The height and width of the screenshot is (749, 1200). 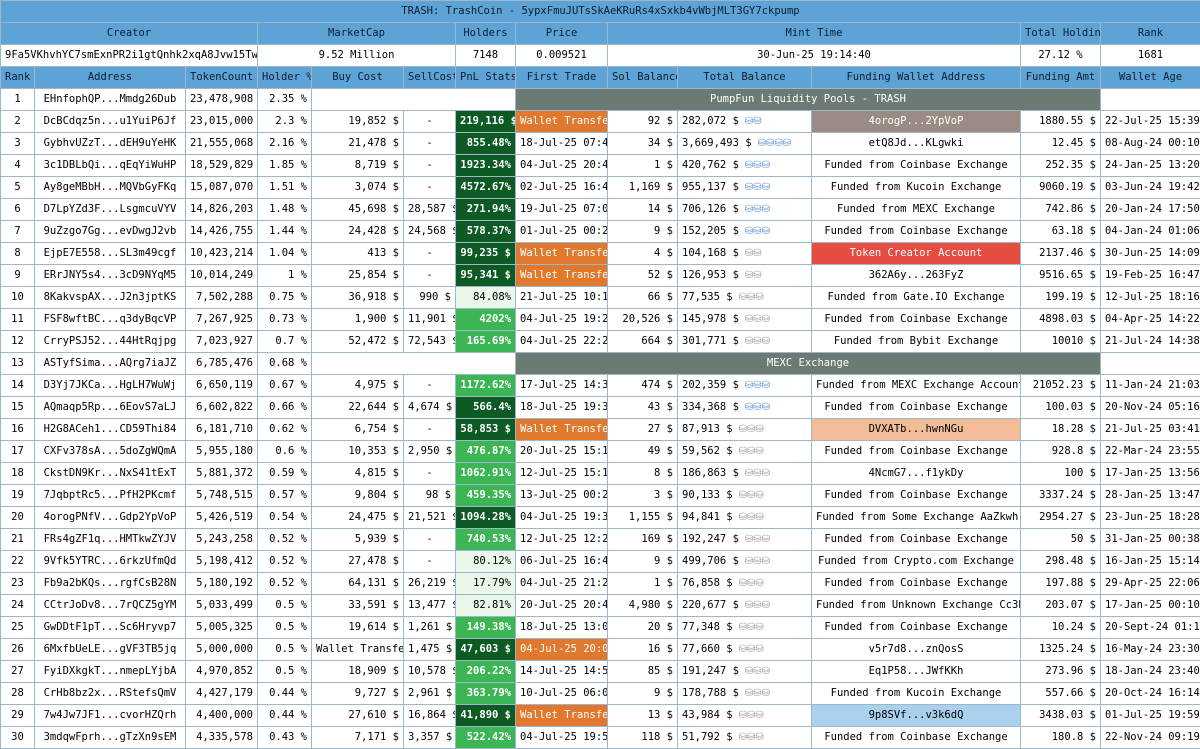 What do you see at coordinates (110, 342) in the screenshot?
I see `address-link: CrryPSJ52...44HtRqjpg` at bounding box center [110, 342].